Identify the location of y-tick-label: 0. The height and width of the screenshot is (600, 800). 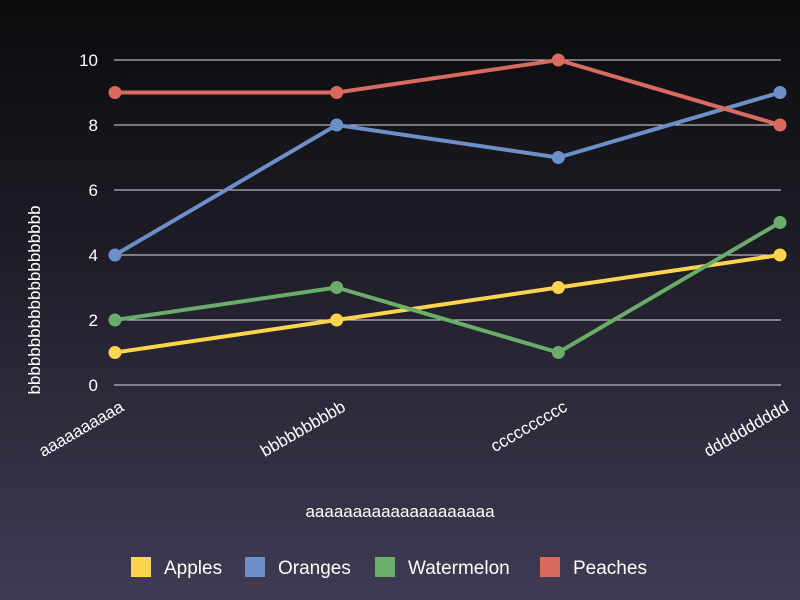
(93, 385).